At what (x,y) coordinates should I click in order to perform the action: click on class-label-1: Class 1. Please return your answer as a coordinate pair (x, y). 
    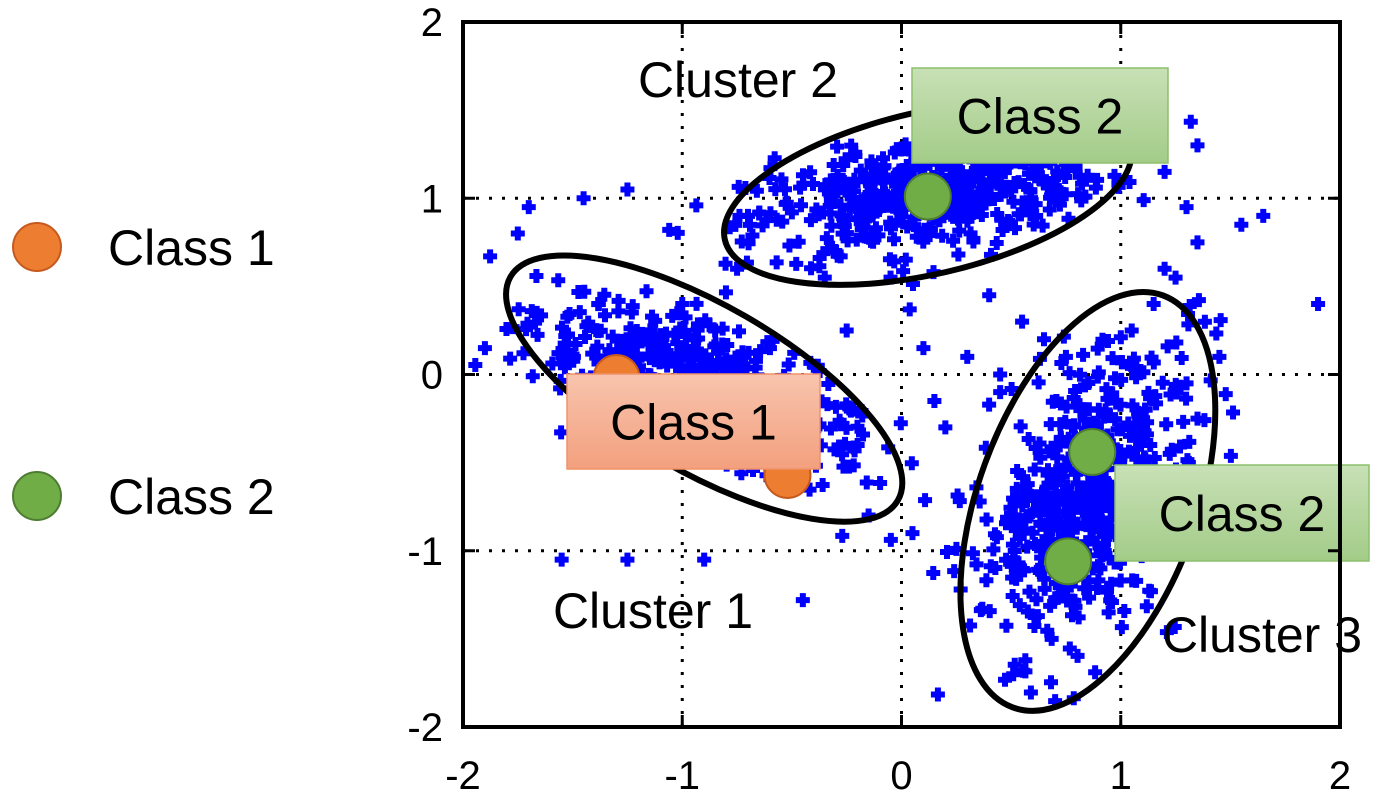
    Looking at the image, I should click on (693, 423).